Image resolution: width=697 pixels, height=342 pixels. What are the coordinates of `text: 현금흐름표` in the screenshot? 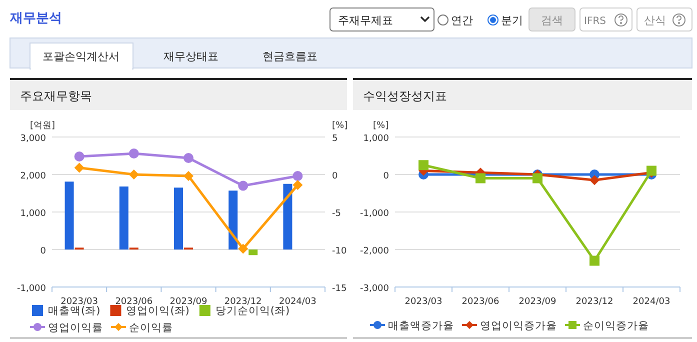 It's located at (290, 56).